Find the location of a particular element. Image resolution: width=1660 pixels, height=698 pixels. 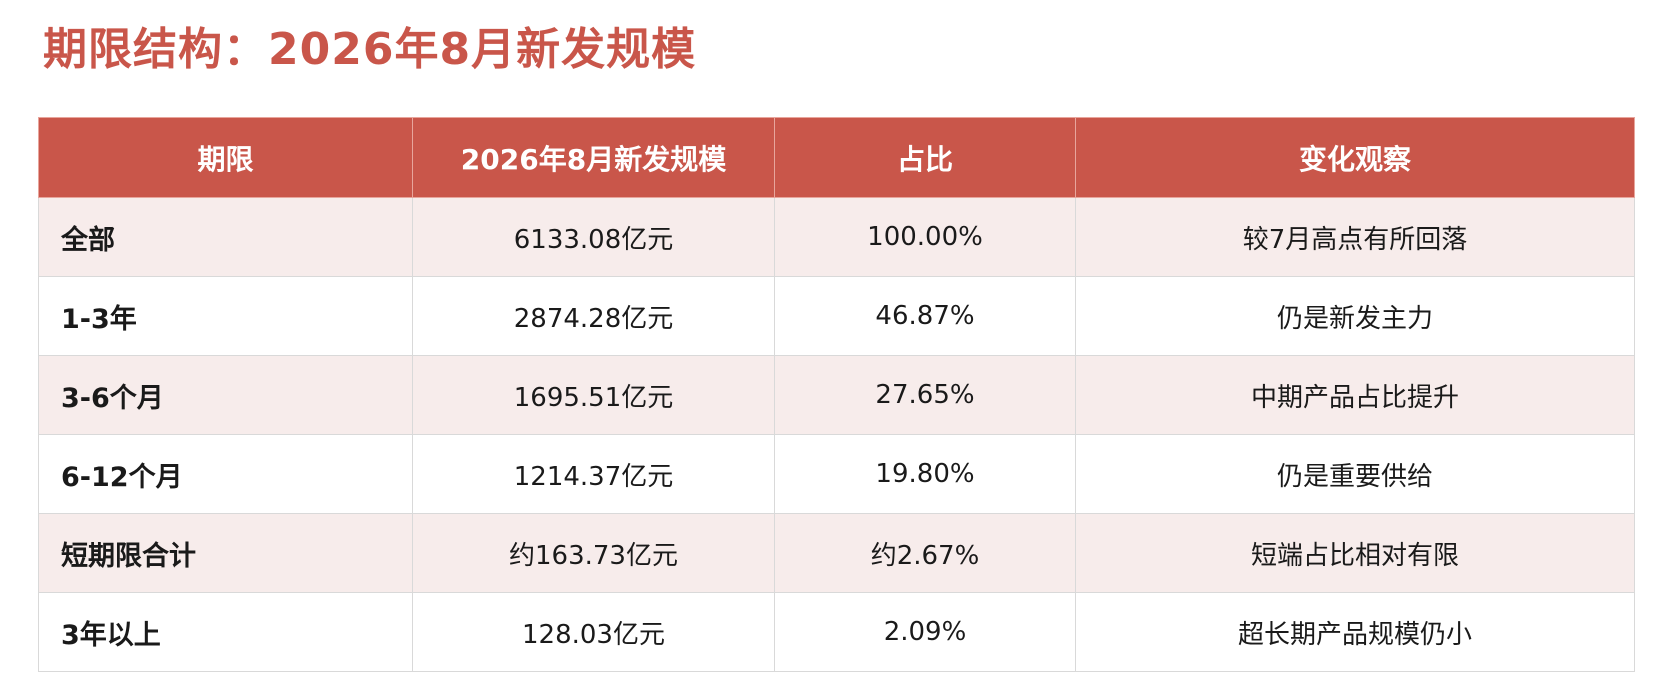

table-row: 1-3年 2874.28亿元 46.87% 仍是新发主力 is located at coordinates (836, 316).